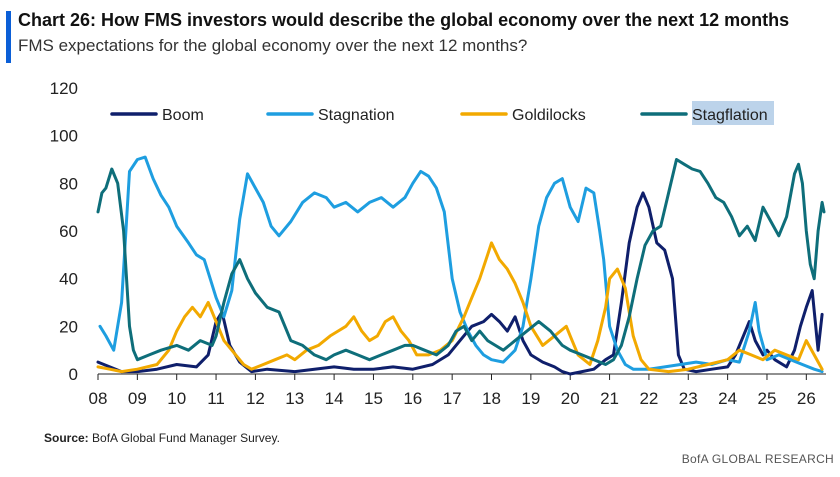 This screenshot has height=477, width=840. Describe the element at coordinates (137, 398) in the screenshot. I see `x-tick-label: 09` at that location.